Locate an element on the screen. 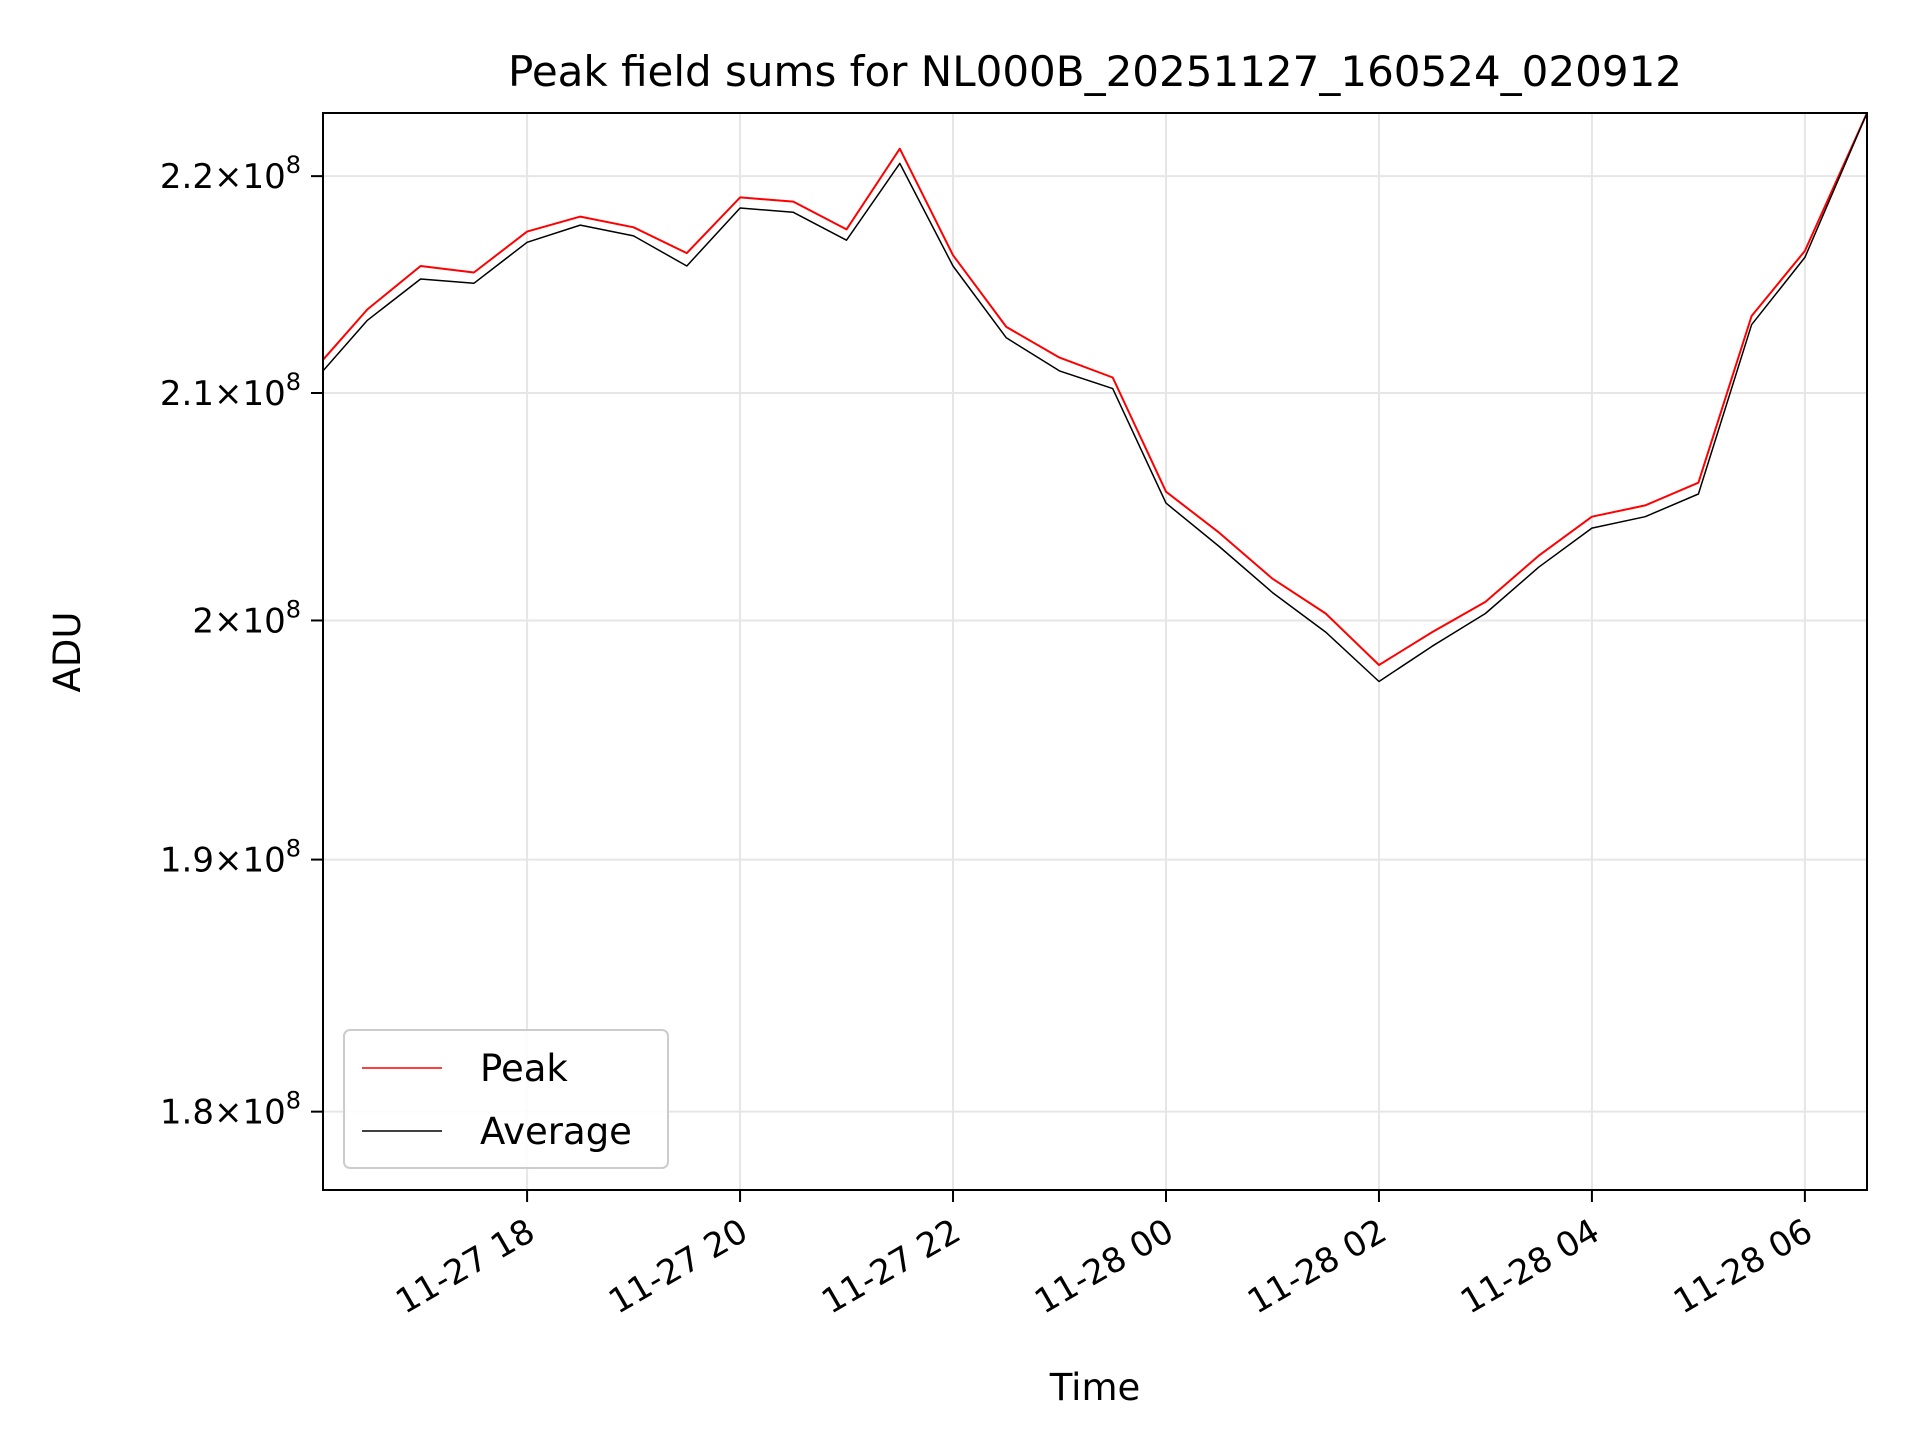 Image resolution: width=1920 pixels, height=1440 pixels. x-tick-label: 11-28 06 is located at coordinates (1743, 1266).